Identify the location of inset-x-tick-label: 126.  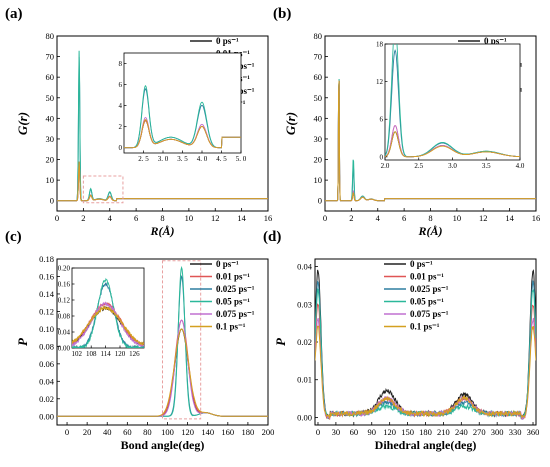
(134, 354).